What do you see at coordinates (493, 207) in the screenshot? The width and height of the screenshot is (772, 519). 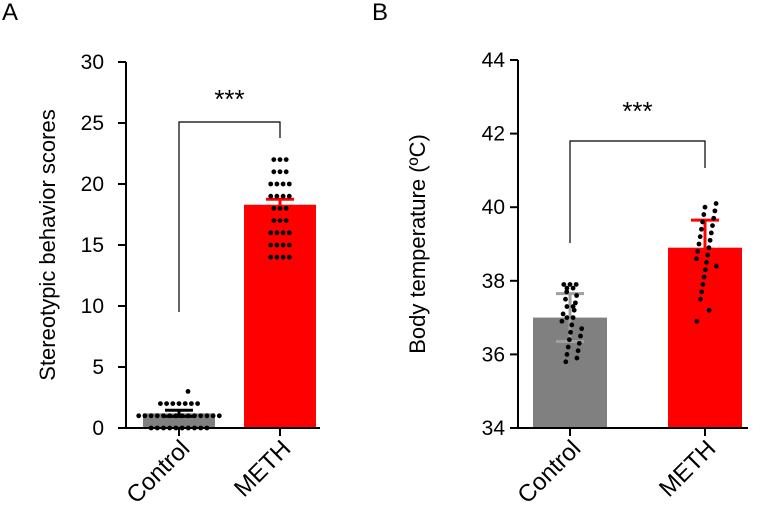 I see `y-tick-label: 40` at bounding box center [493, 207].